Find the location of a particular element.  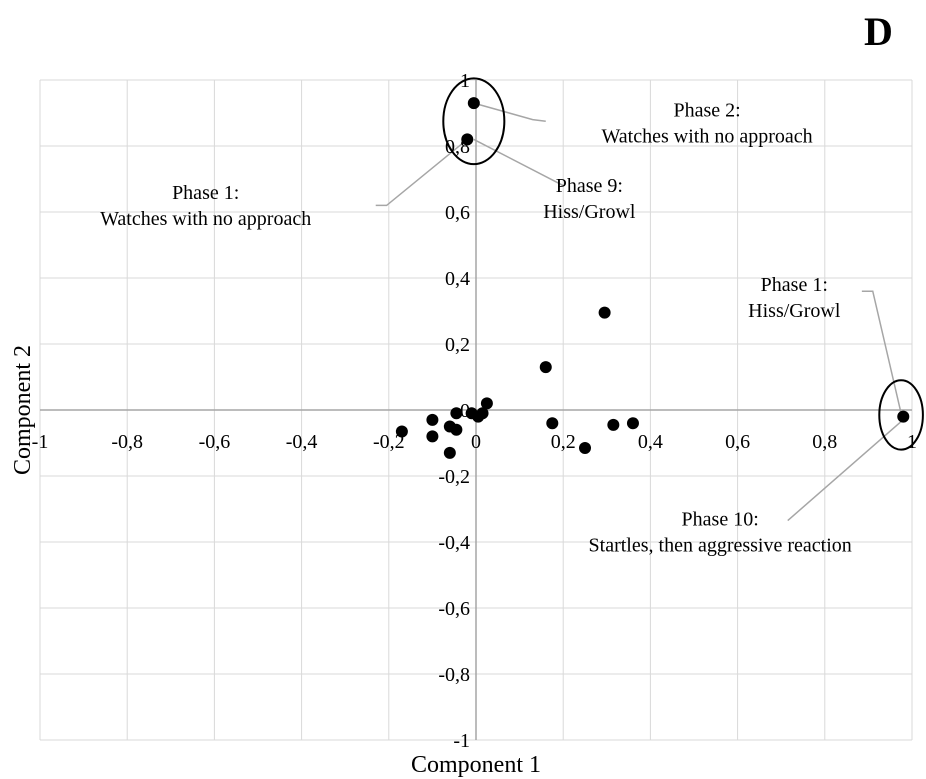

y-tick-label: 0 is located at coordinates (465, 411).